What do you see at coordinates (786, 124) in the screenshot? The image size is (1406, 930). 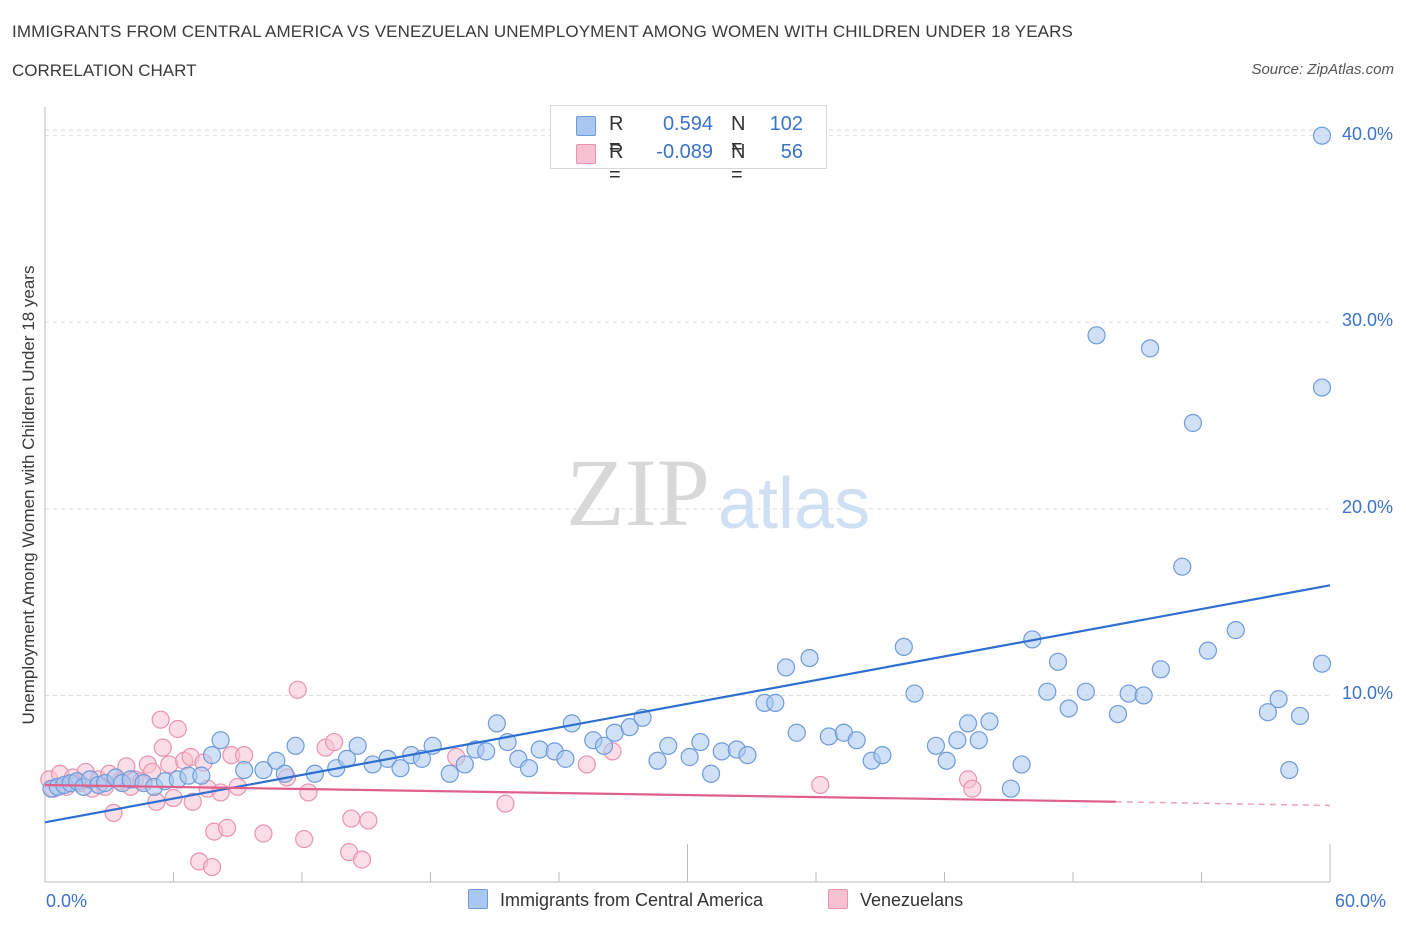 I see `n-value: 102` at bounding box center [786, 124].